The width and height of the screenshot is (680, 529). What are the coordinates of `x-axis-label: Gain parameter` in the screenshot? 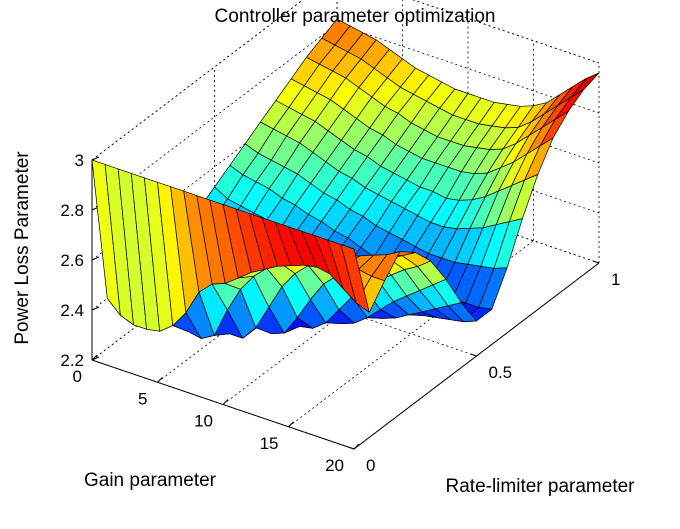 It's located at (150, 480).